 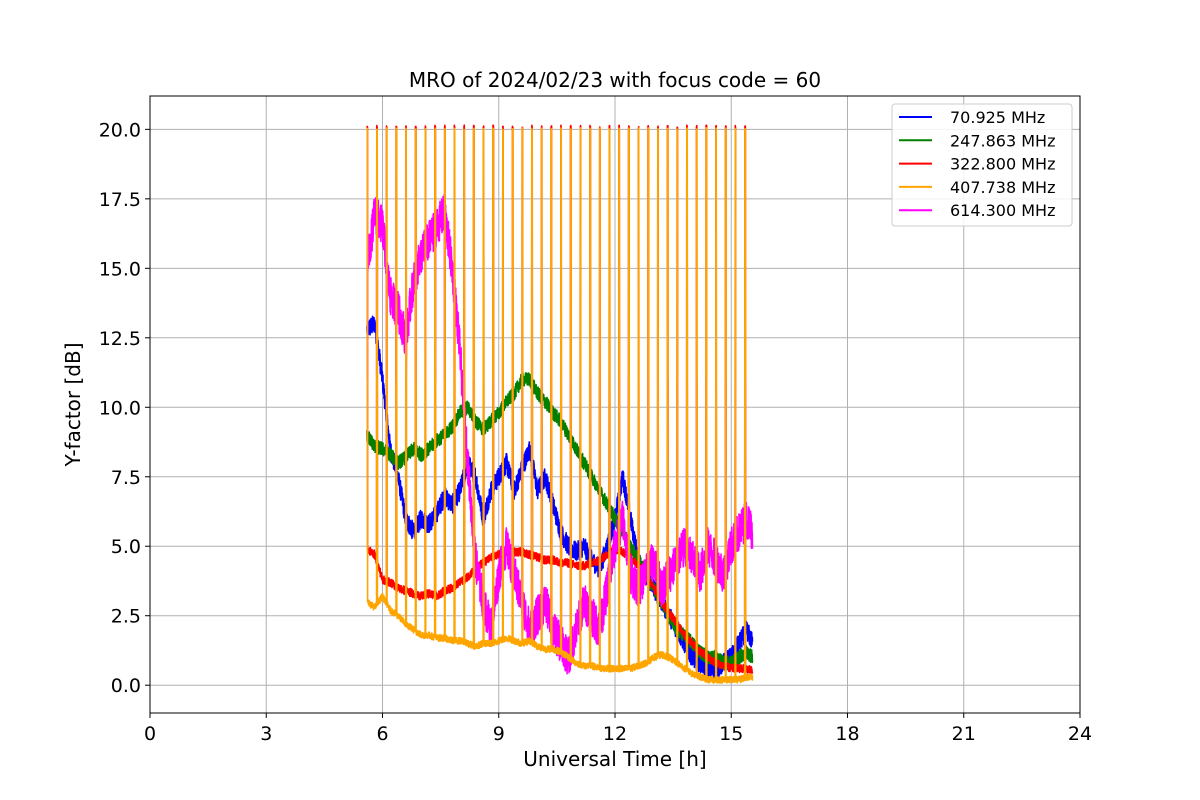 I want to click on y-tick-label: 20.0, so click(x=120, y=130).